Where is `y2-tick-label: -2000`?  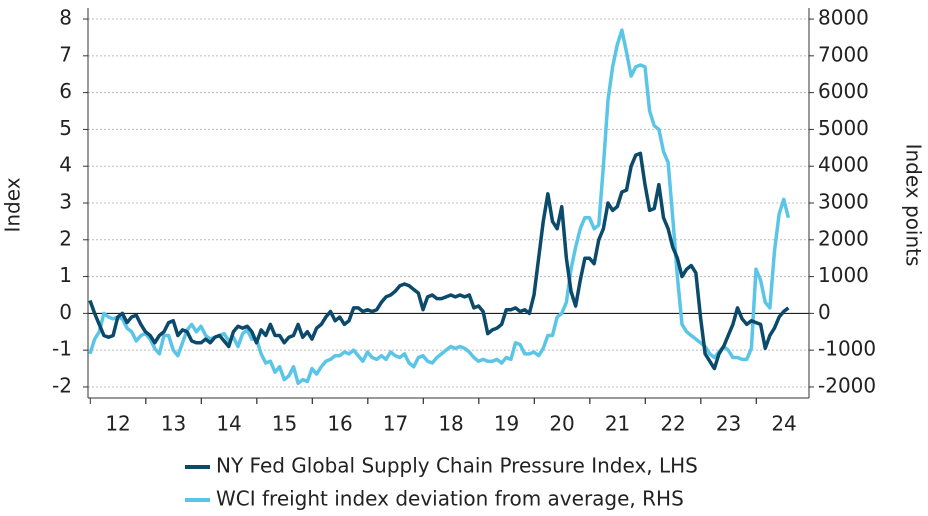
y2-tick-label: -2000 is located at coordinates (847, 385).